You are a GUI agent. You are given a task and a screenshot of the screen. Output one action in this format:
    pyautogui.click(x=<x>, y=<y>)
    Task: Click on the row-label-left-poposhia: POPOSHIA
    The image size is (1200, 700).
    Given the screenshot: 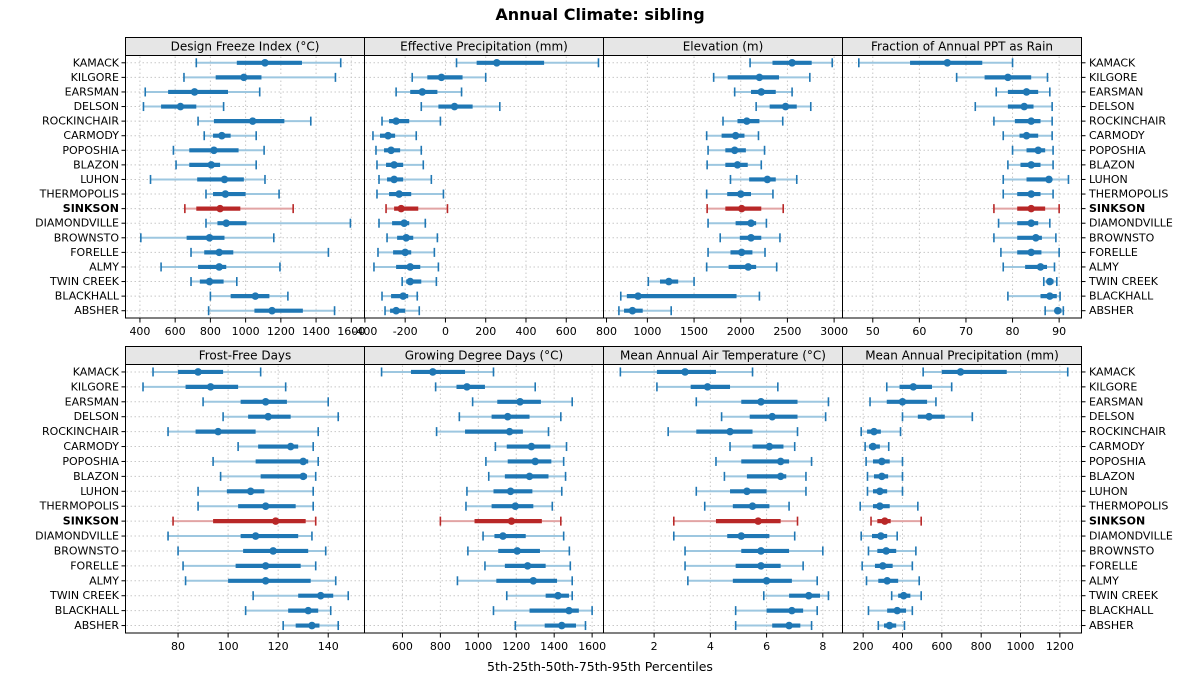 What is the action you would take?
    pyautogui.click(x=90, y=150)
    